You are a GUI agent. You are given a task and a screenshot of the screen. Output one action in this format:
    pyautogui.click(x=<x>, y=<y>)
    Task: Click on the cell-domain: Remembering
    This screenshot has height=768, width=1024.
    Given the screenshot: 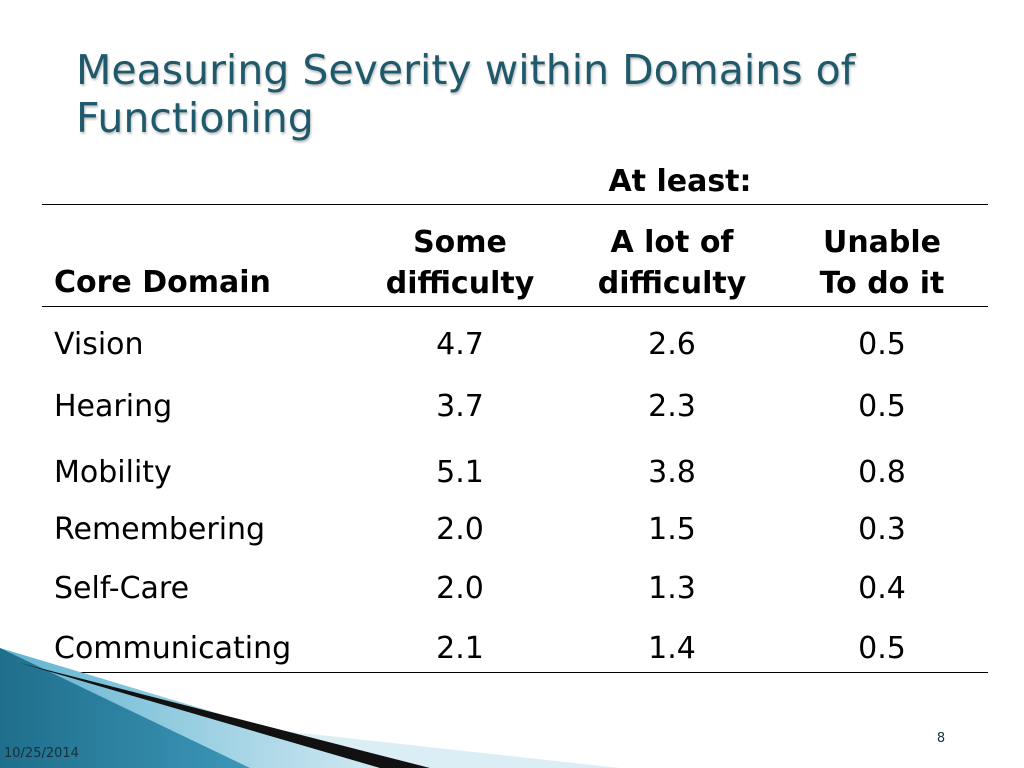 What is the action you would take?
    pyautogui.click(x=160, y=529)
    